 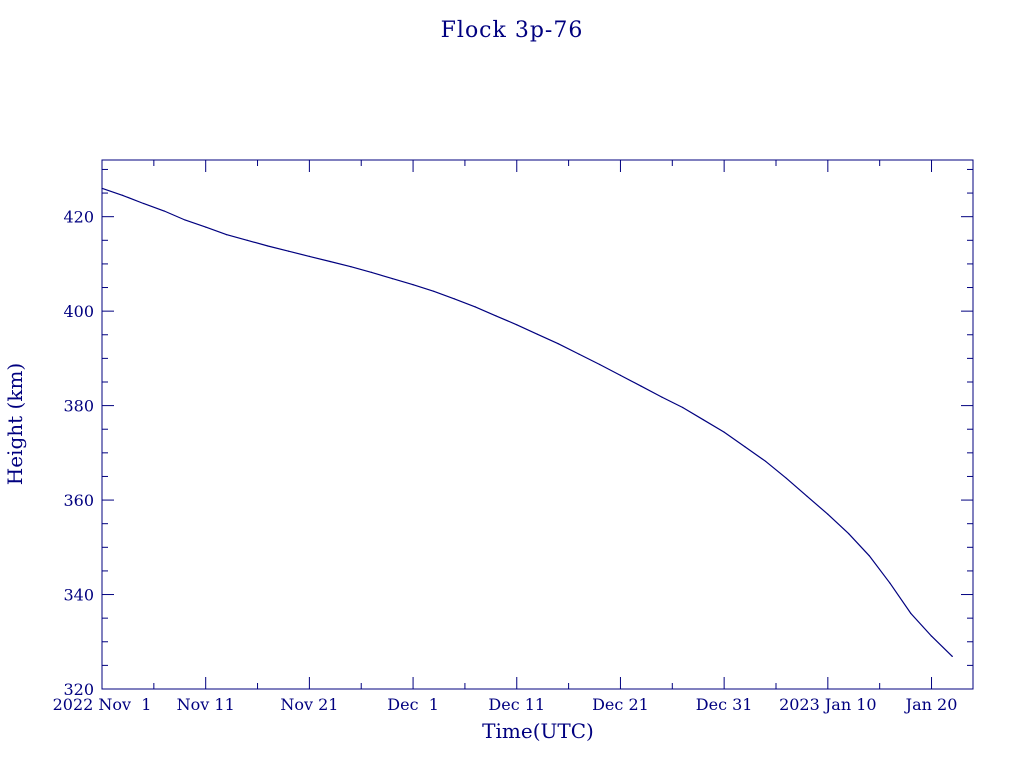 What do you see at coordinates (78, 689) in the screenshot?
I see `y-tick-label: 320` at bounding box center [78, 689].